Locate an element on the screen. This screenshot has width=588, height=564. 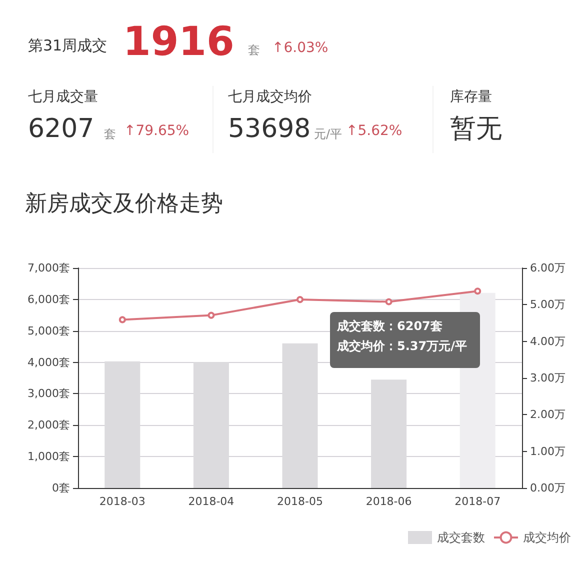
x-tick-label: 2018-04 is located at coordinates (211, 501).